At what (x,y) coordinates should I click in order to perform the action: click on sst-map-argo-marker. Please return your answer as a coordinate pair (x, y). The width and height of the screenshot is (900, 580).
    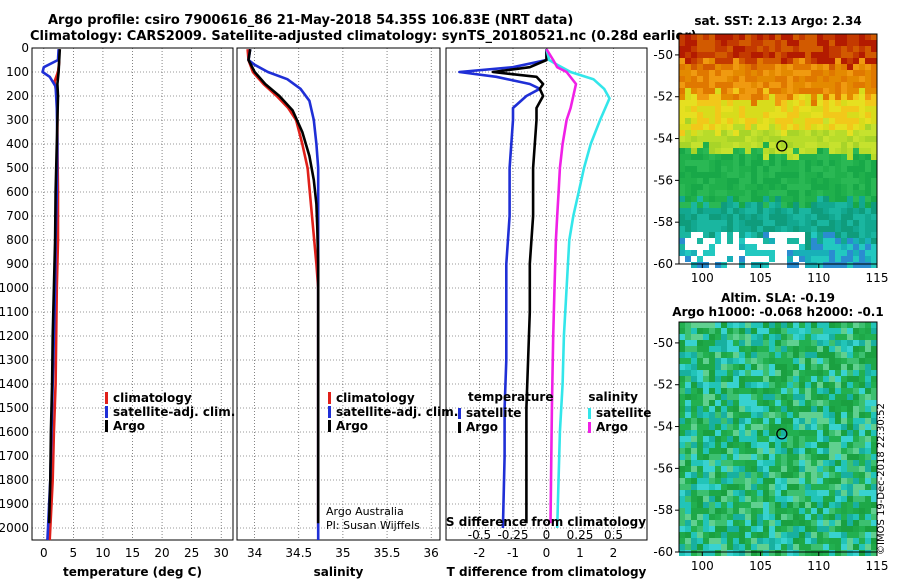
    Looking at the image, I should click on (782, 146).